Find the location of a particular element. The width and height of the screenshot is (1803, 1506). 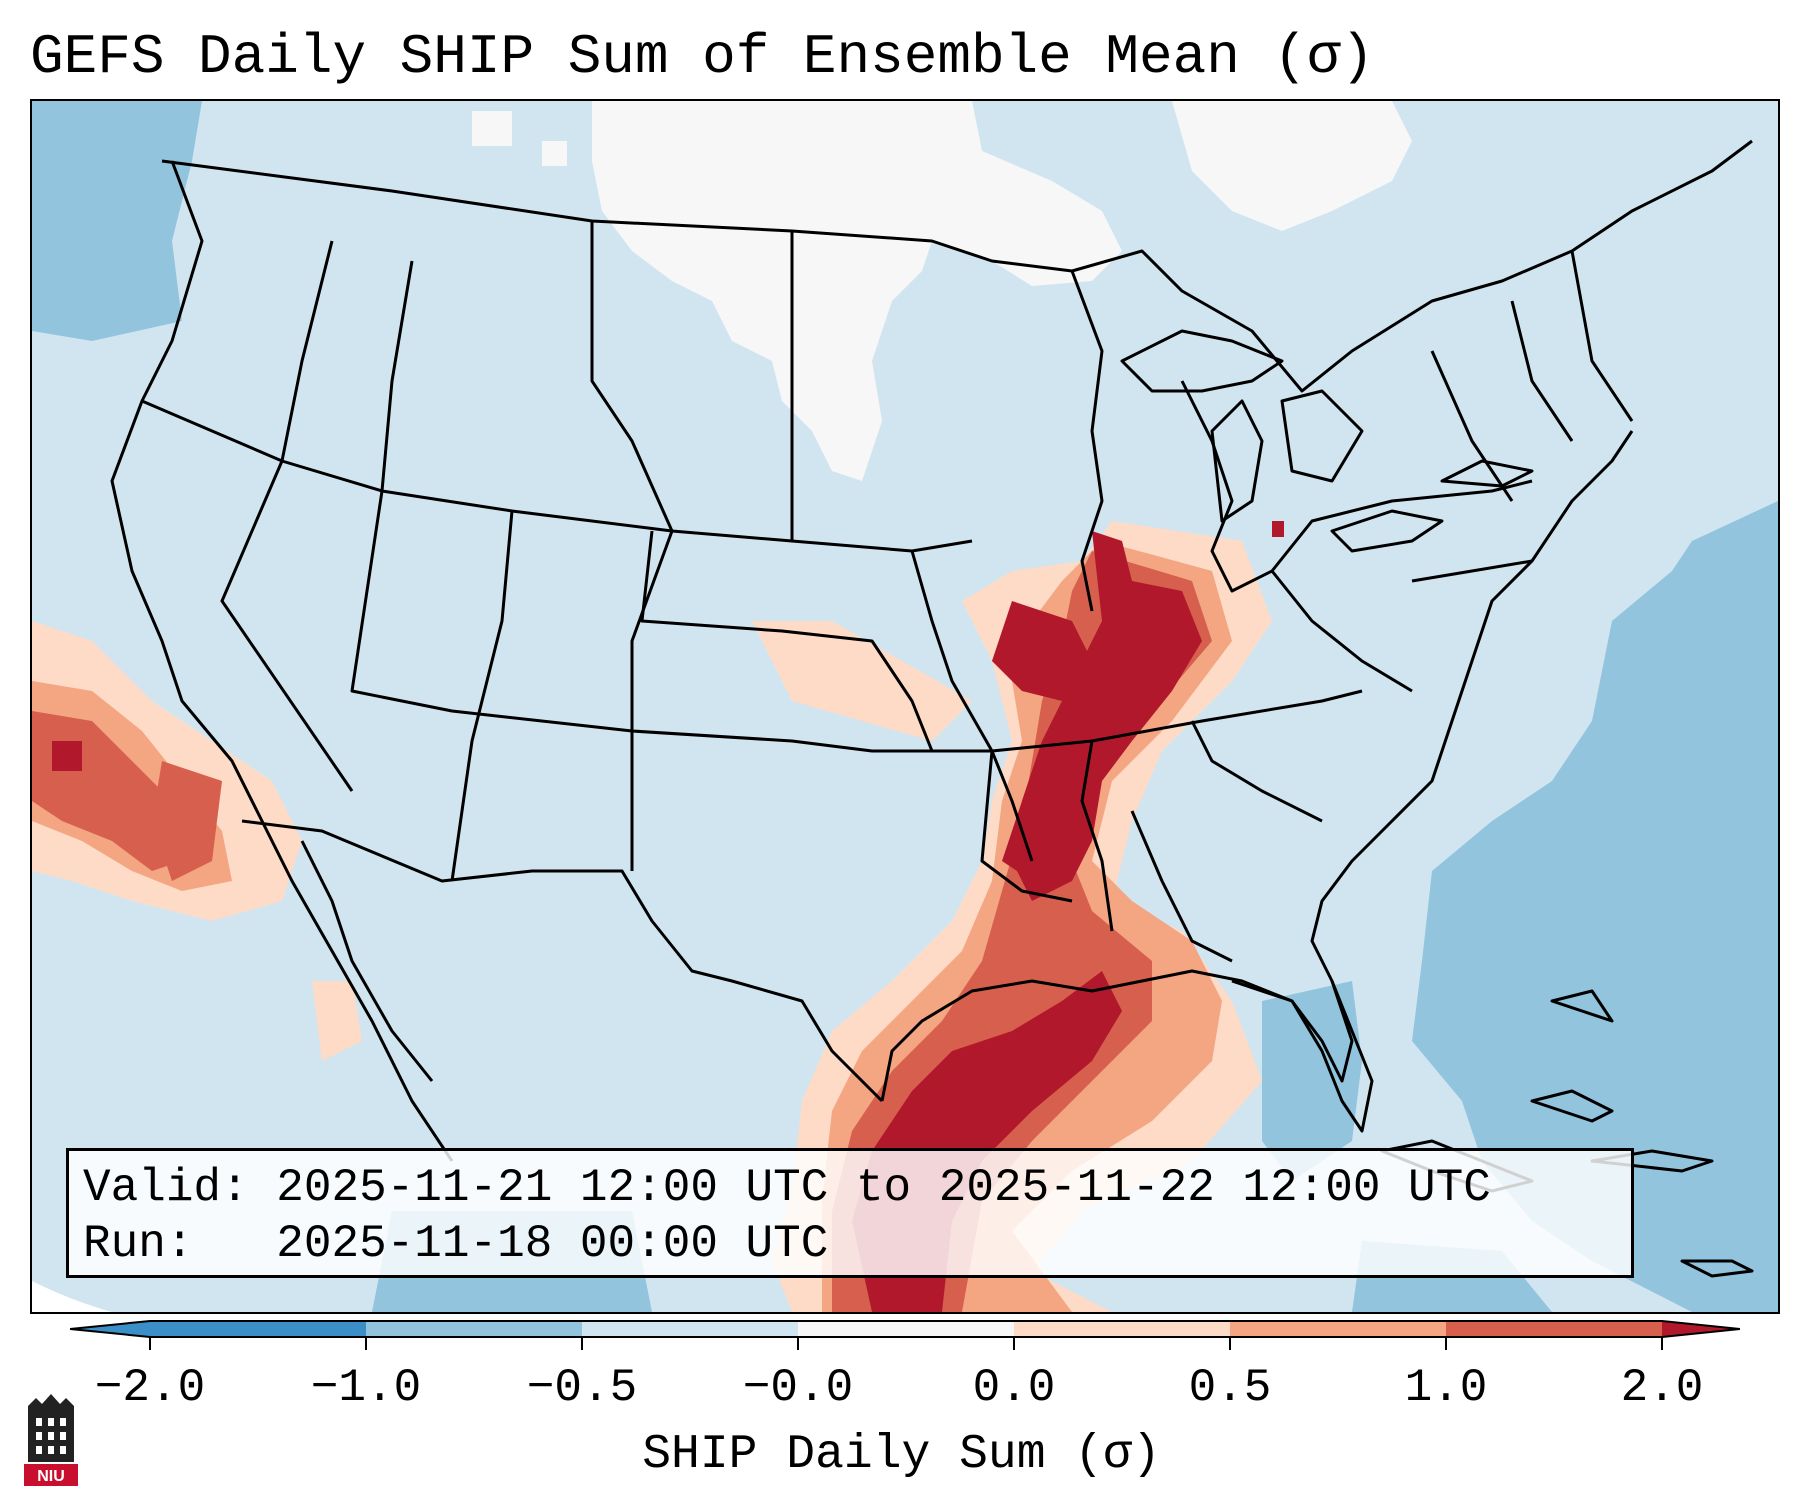

colorbar-ticks is located at coordinates (906, 1343).